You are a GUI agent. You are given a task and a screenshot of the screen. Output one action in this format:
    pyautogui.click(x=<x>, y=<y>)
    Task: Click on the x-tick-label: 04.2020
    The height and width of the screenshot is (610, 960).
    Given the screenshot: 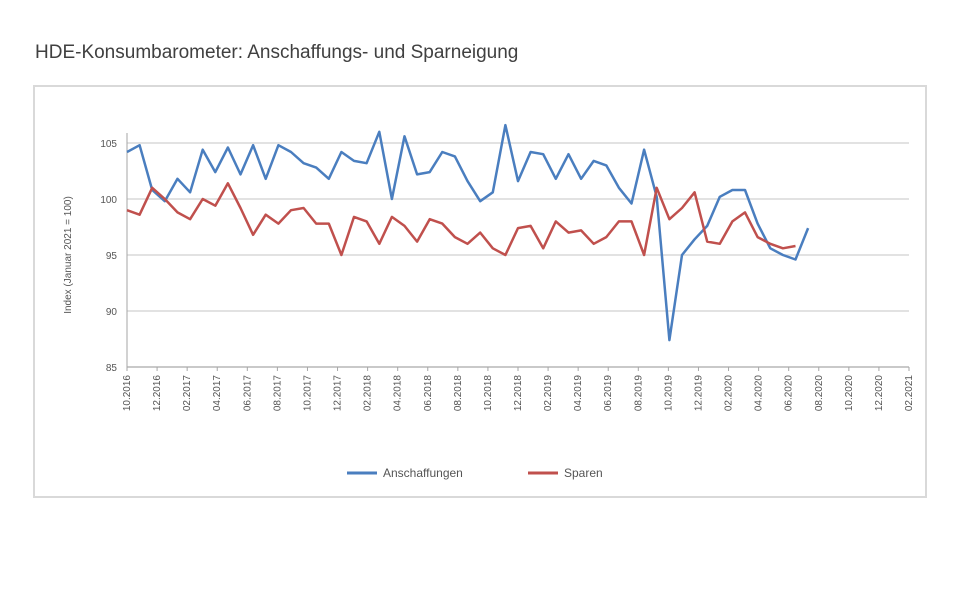 What is the action you would take?
    pyautogui.click(x=759, y=393)
    